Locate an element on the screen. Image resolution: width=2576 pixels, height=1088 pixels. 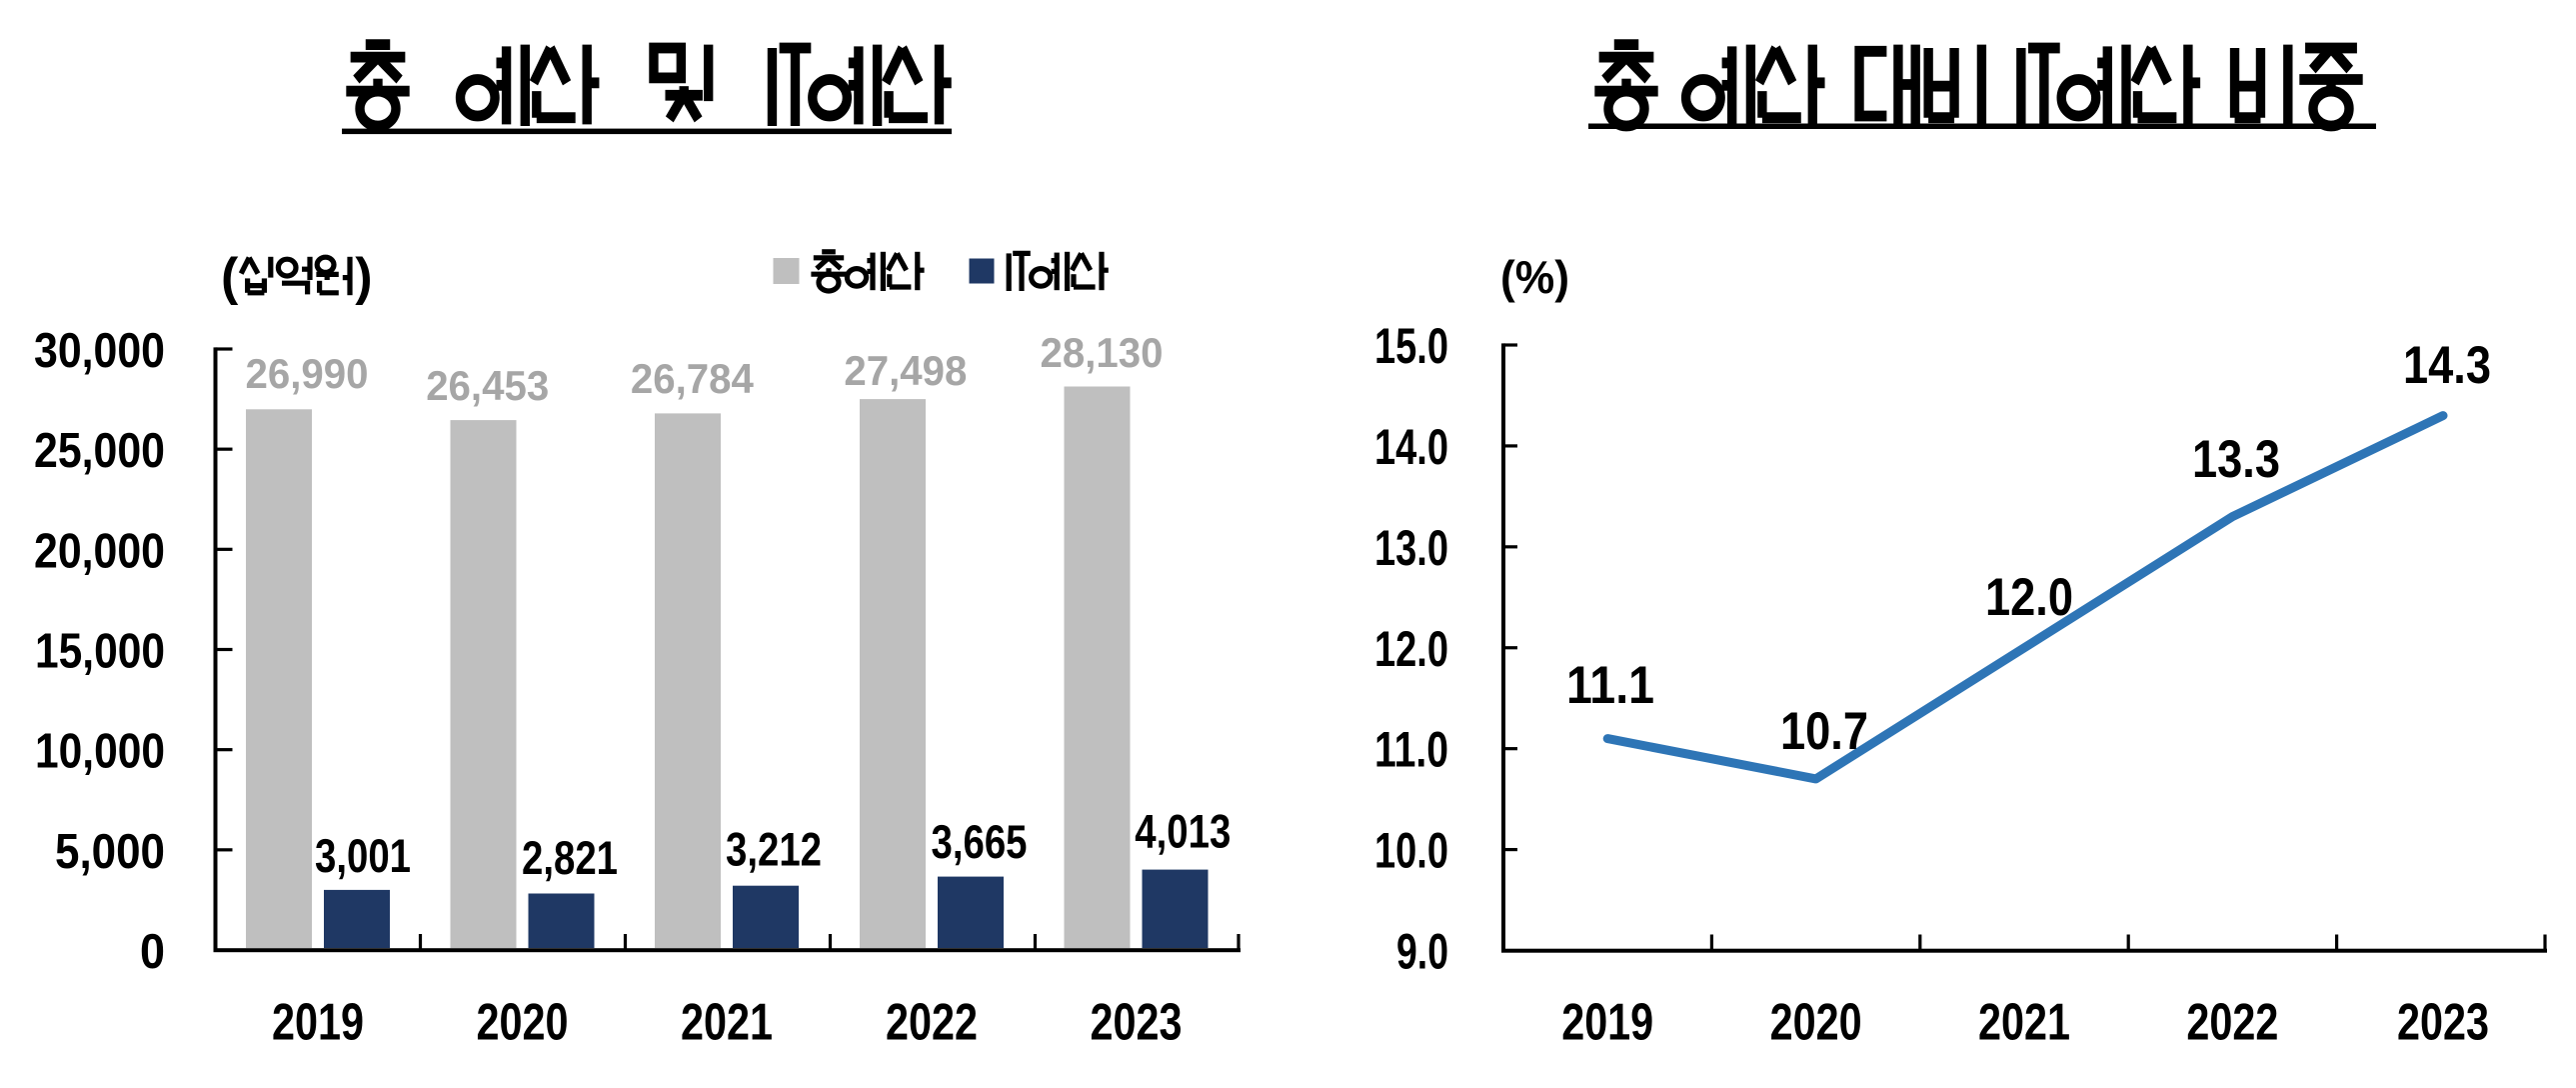
svg-text: 3,001 is located at coordinates (363, 856).